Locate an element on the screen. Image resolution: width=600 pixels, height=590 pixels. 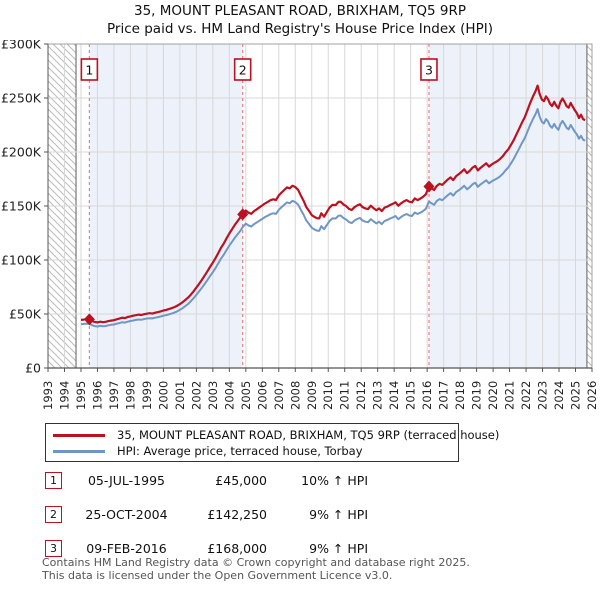
transaction-row: 2 25-OCT-2004 £142,250 9% ↑ HPI is located at coordinates (210, 515).